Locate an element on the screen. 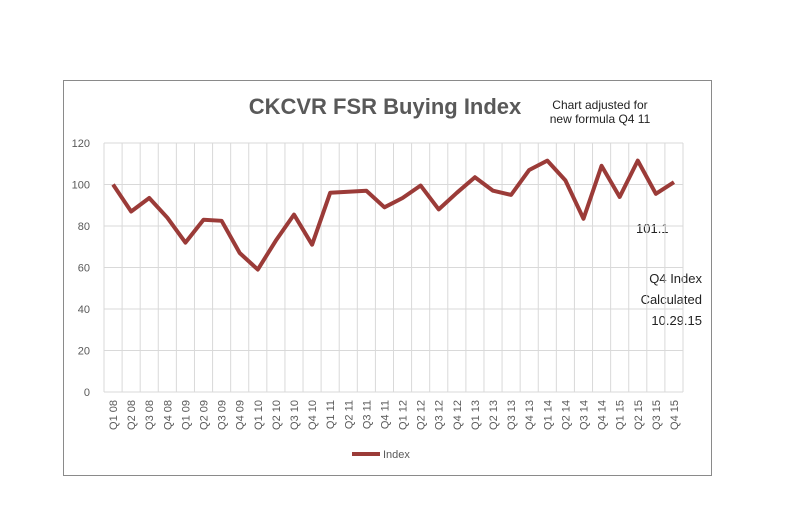  y-tick-label: 40 is located at coordinates (84, 310).